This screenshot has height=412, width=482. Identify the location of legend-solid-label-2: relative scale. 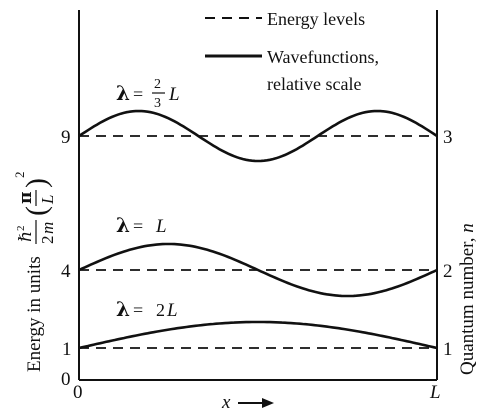
(314, 84).